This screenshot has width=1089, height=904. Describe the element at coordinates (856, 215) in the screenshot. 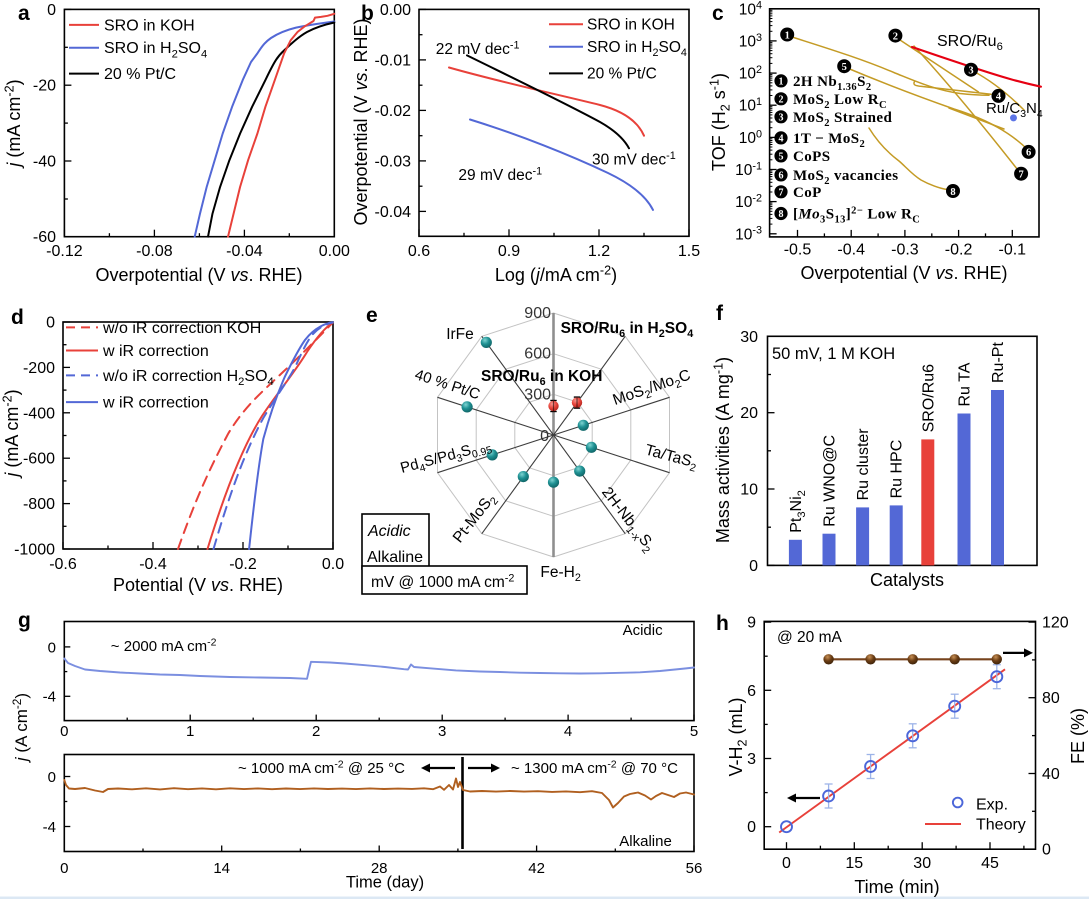

I see `svg-text: [Mo3S13]2− Low RC` at that location.